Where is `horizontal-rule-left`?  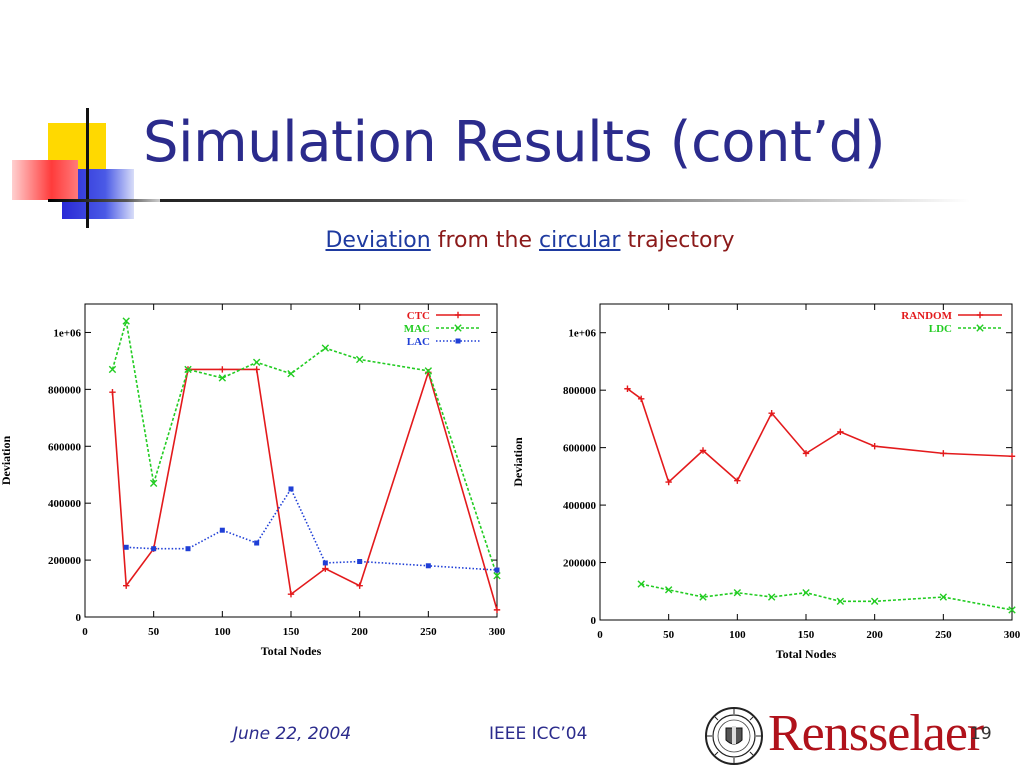
horizontal-rule-left is located at coordinates (104, 200).